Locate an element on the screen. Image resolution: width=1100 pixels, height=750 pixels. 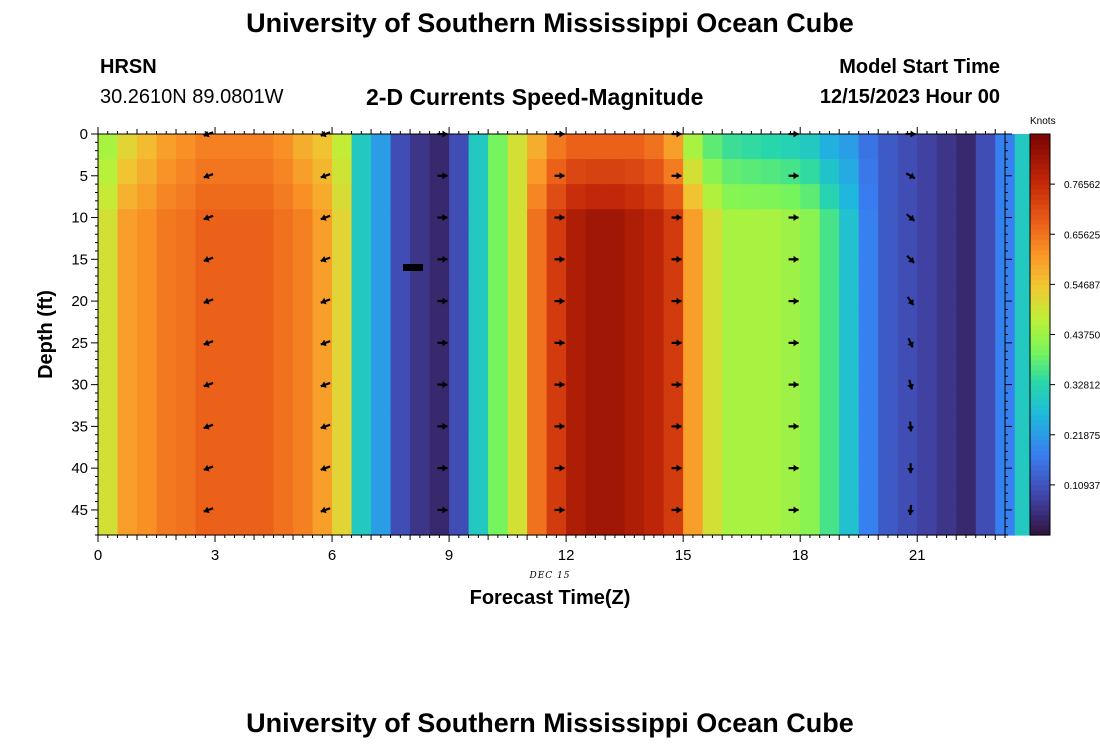
x-tick-label: 18 is located at coordinates (800, 555).